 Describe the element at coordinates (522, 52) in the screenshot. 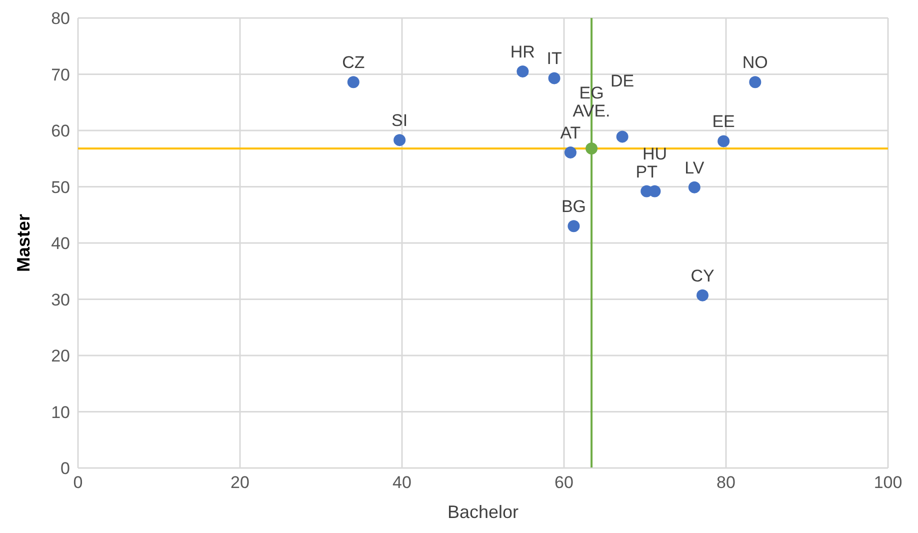

I see `annotation: HR` at that location.